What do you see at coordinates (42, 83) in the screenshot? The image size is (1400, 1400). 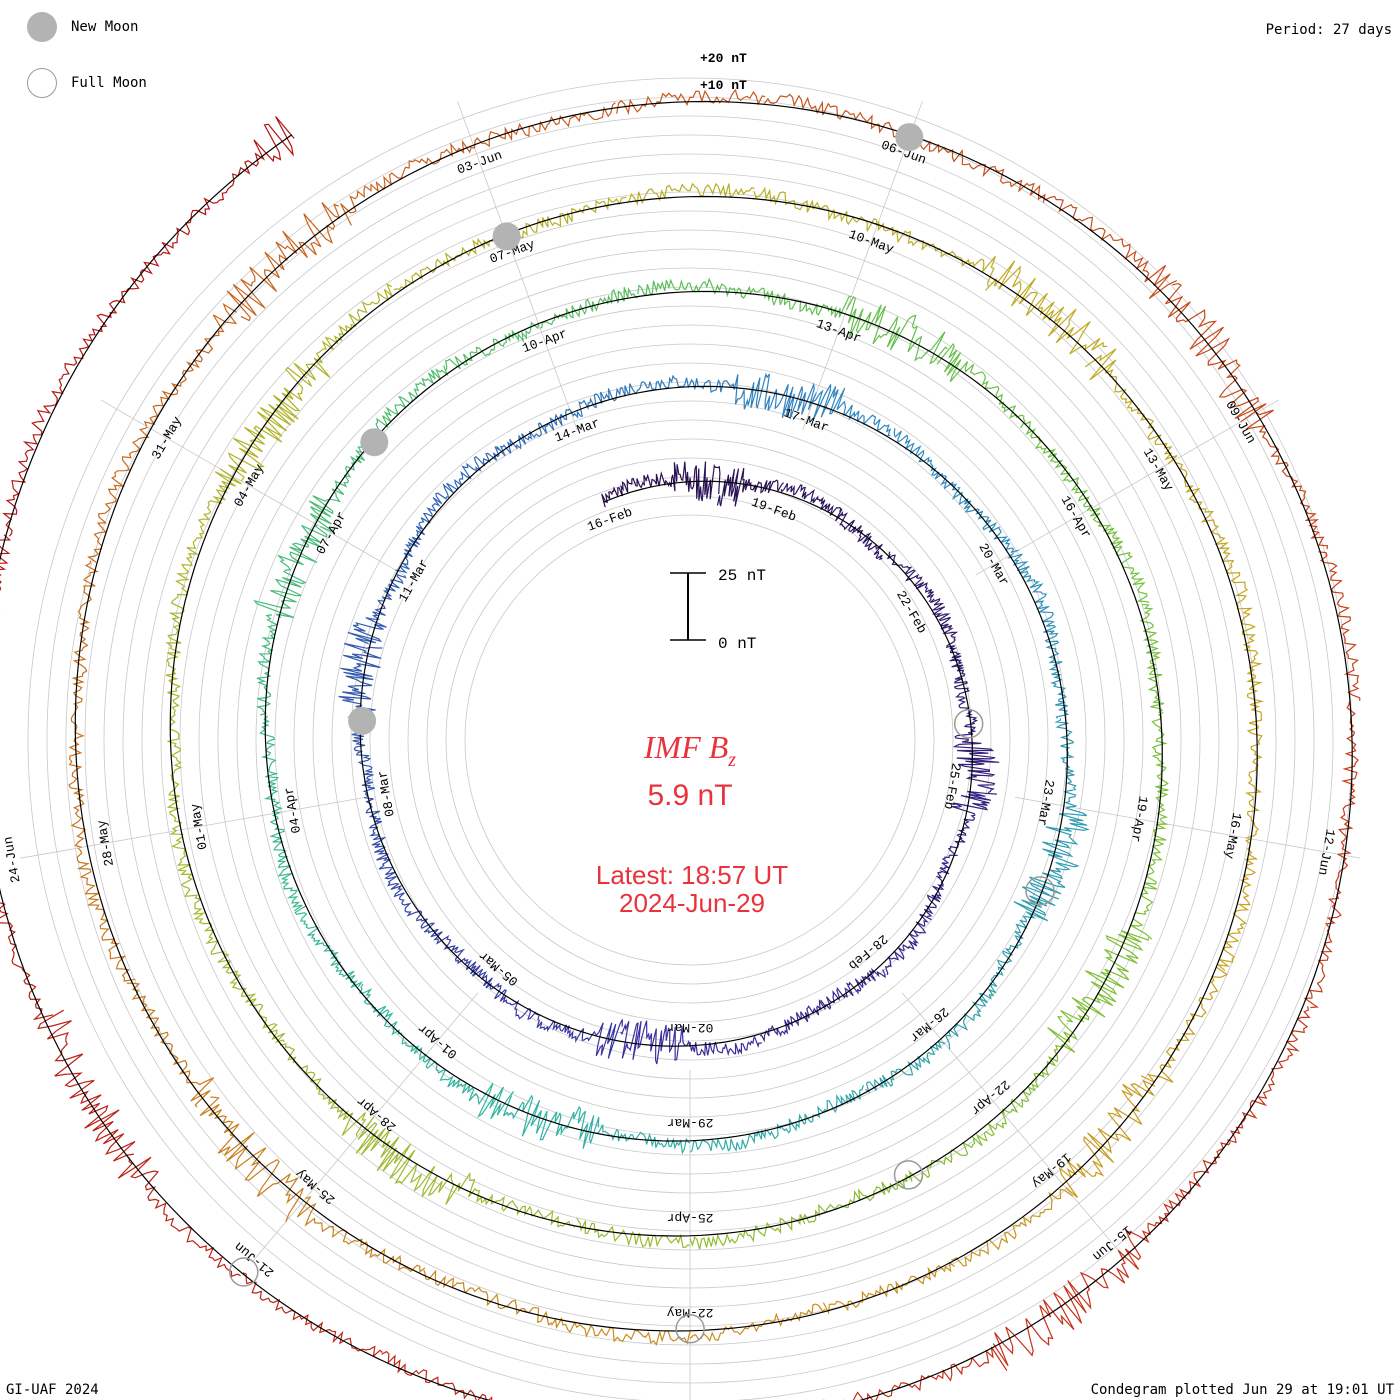 I see `full-moon-icon` at bounding box center [42, 83].